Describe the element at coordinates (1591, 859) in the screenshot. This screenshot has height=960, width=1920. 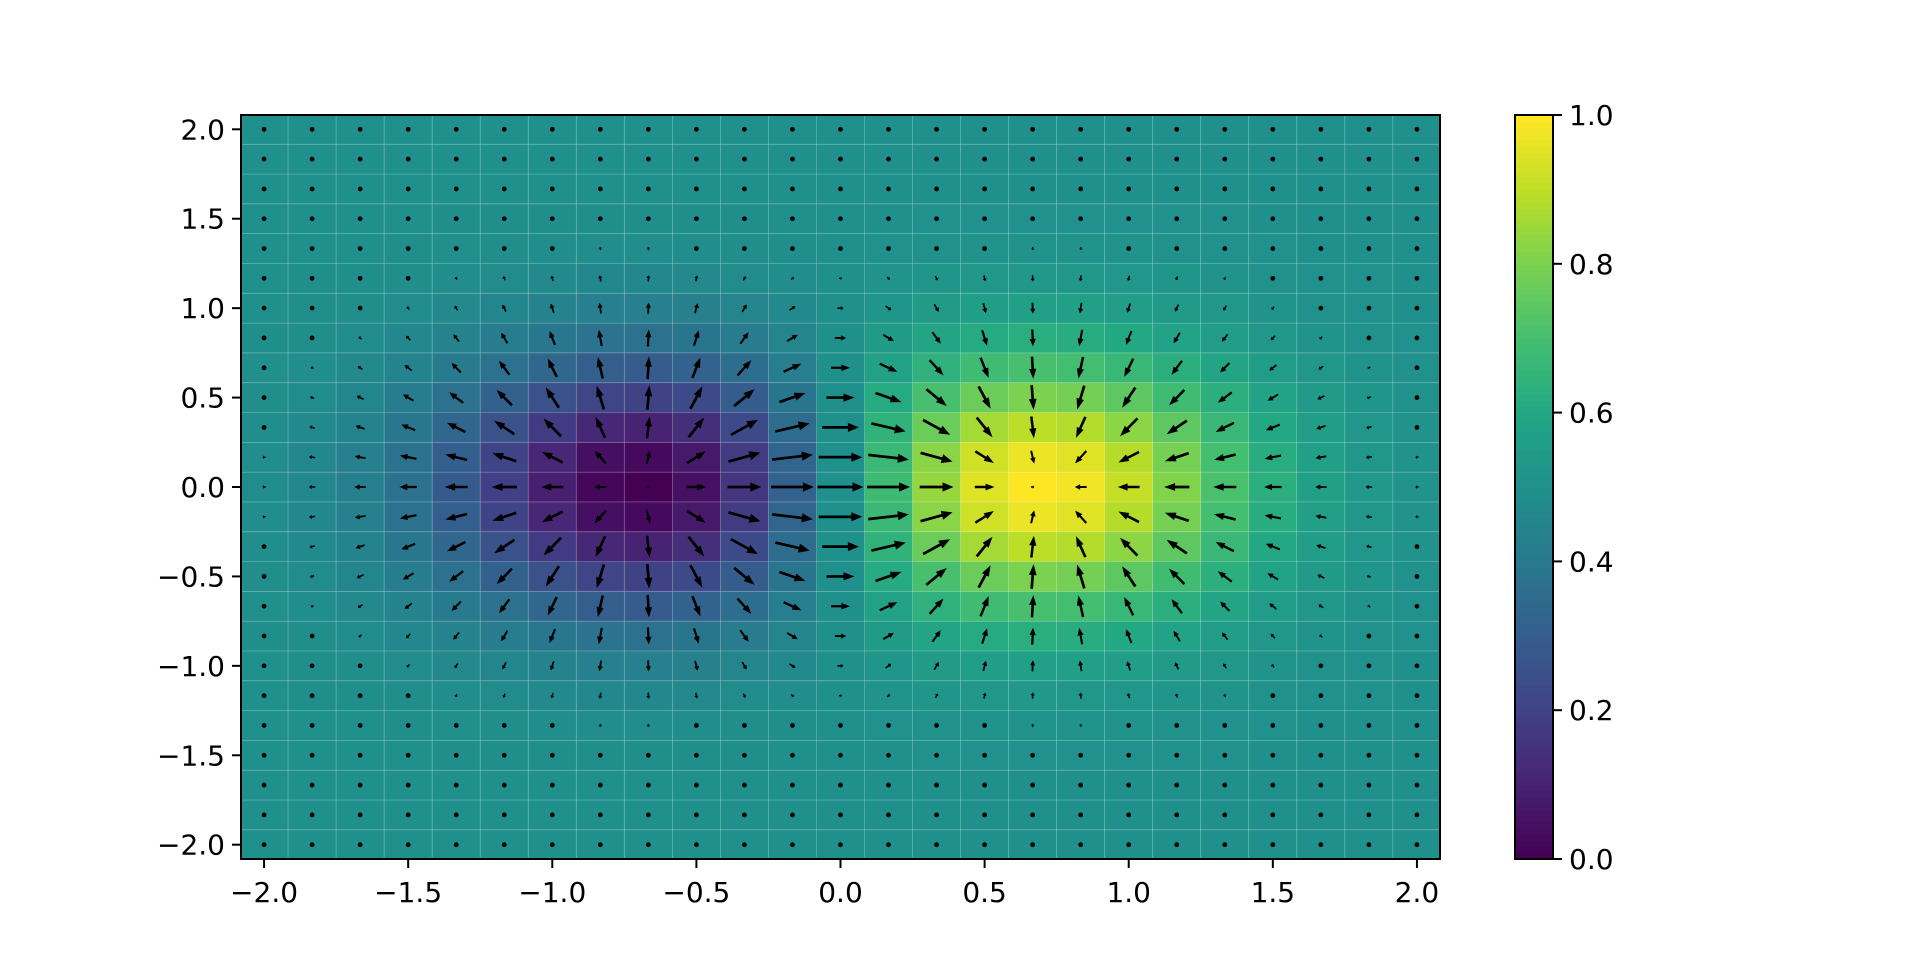
I see `colorbar-tick-label: 0.0` at that location.